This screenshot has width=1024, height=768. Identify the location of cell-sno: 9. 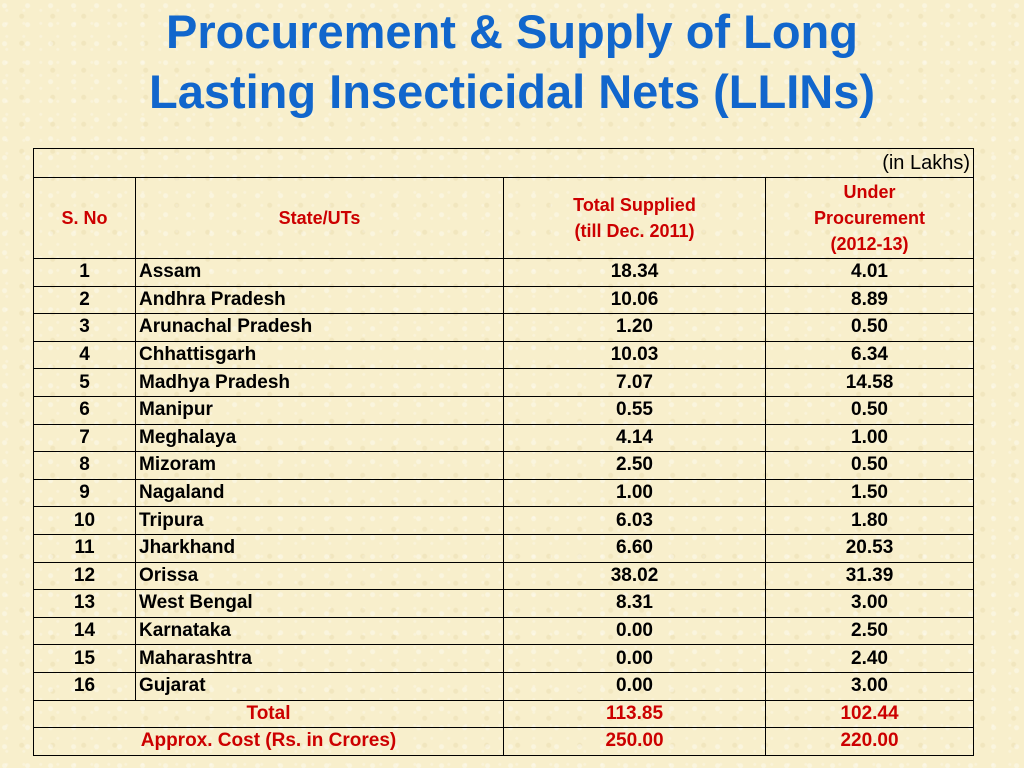
(84, 493).